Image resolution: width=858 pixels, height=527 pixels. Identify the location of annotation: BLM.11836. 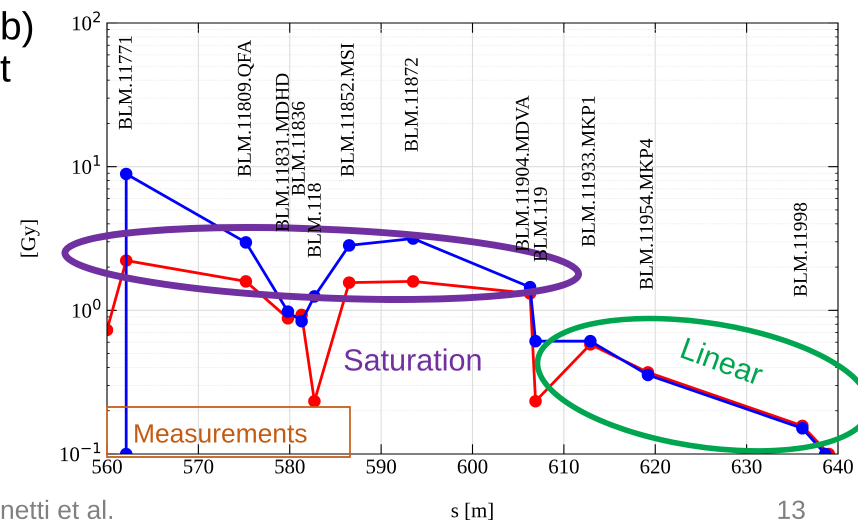
(298, 149).